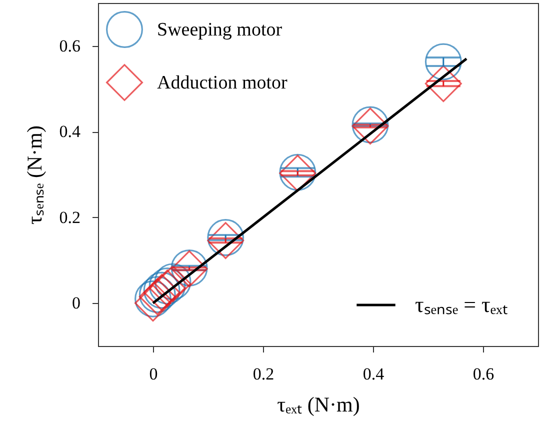 The width and height of the screenshot is (549, 431). I want to click on x-axis-title: τₑₓₜ (N·m), so click(318, 404).